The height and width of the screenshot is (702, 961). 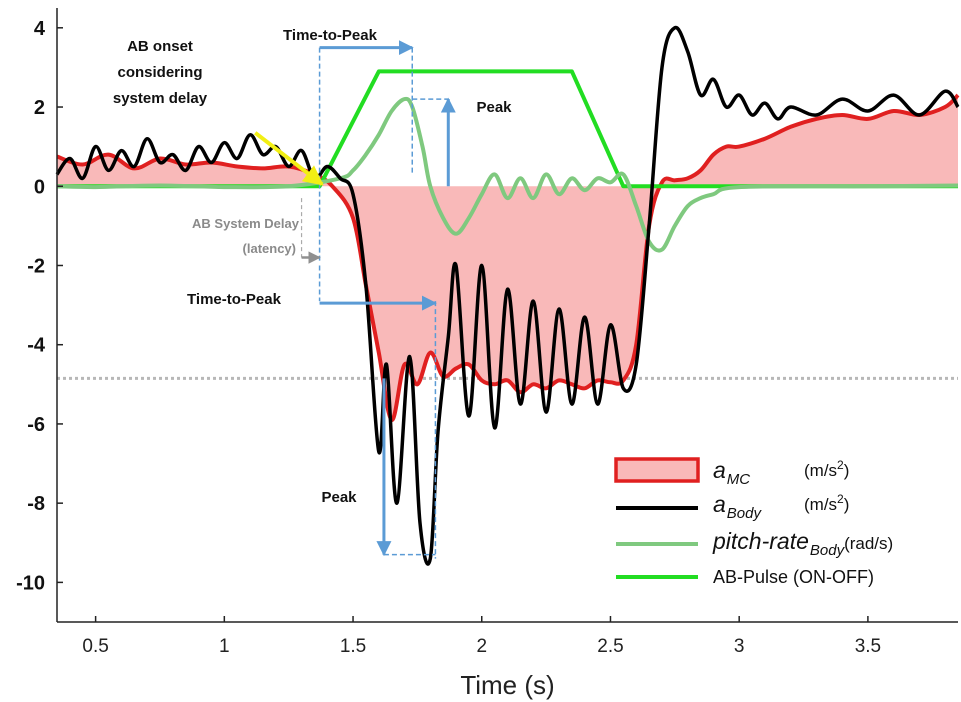 I want to click on x-axis-label: Time (s), so click(x=507, y=685).